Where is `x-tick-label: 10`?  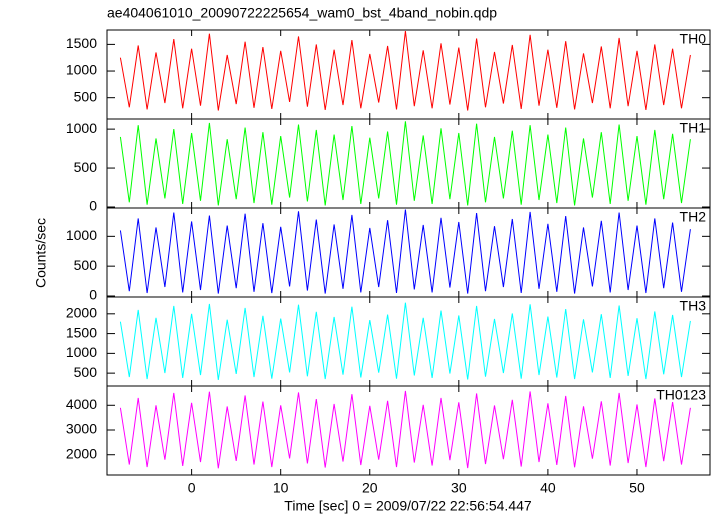
x-tick-label: 10 is located at coordinates (281, 488).